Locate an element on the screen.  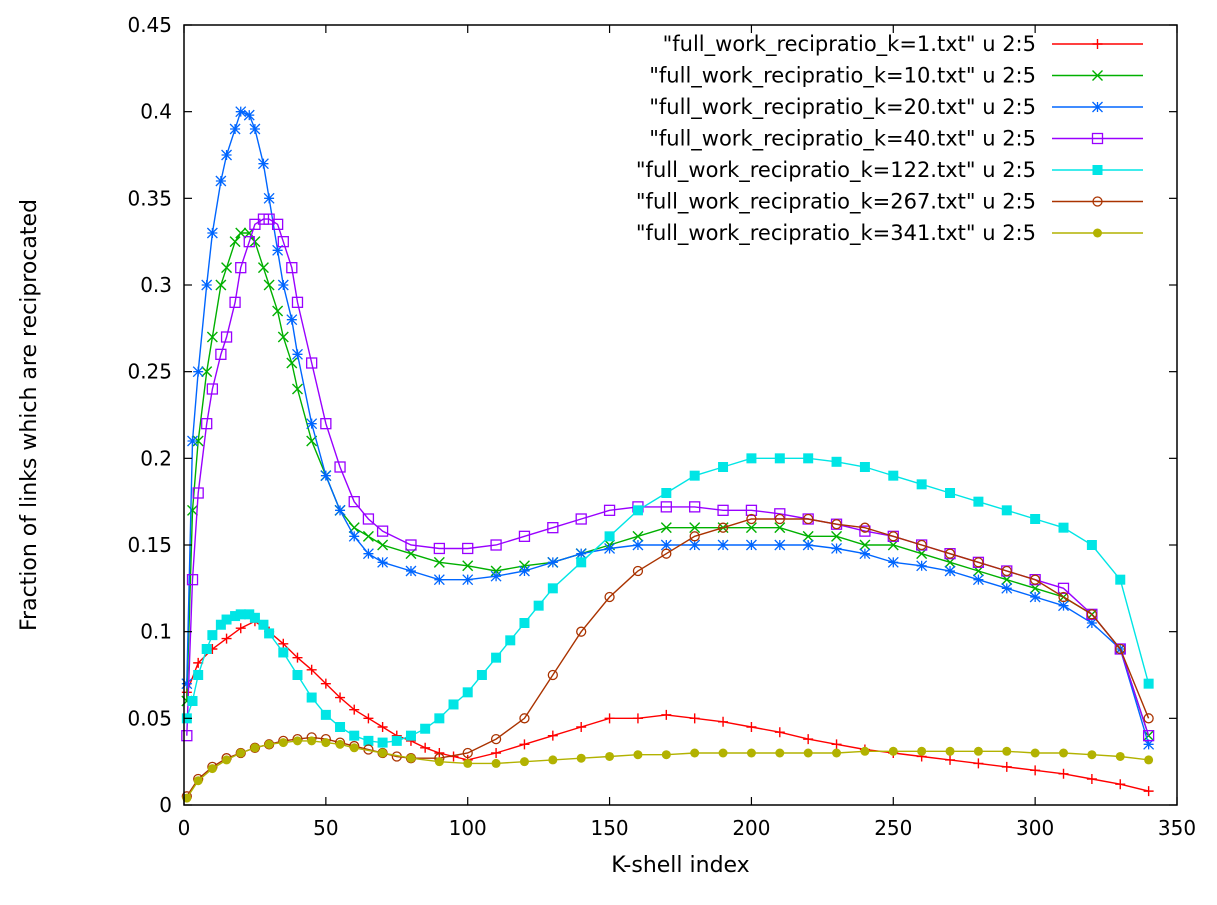
legend-label: "full_work_recipratio_k=10.txt" u 2:5 is located at coordinates (842, 76).